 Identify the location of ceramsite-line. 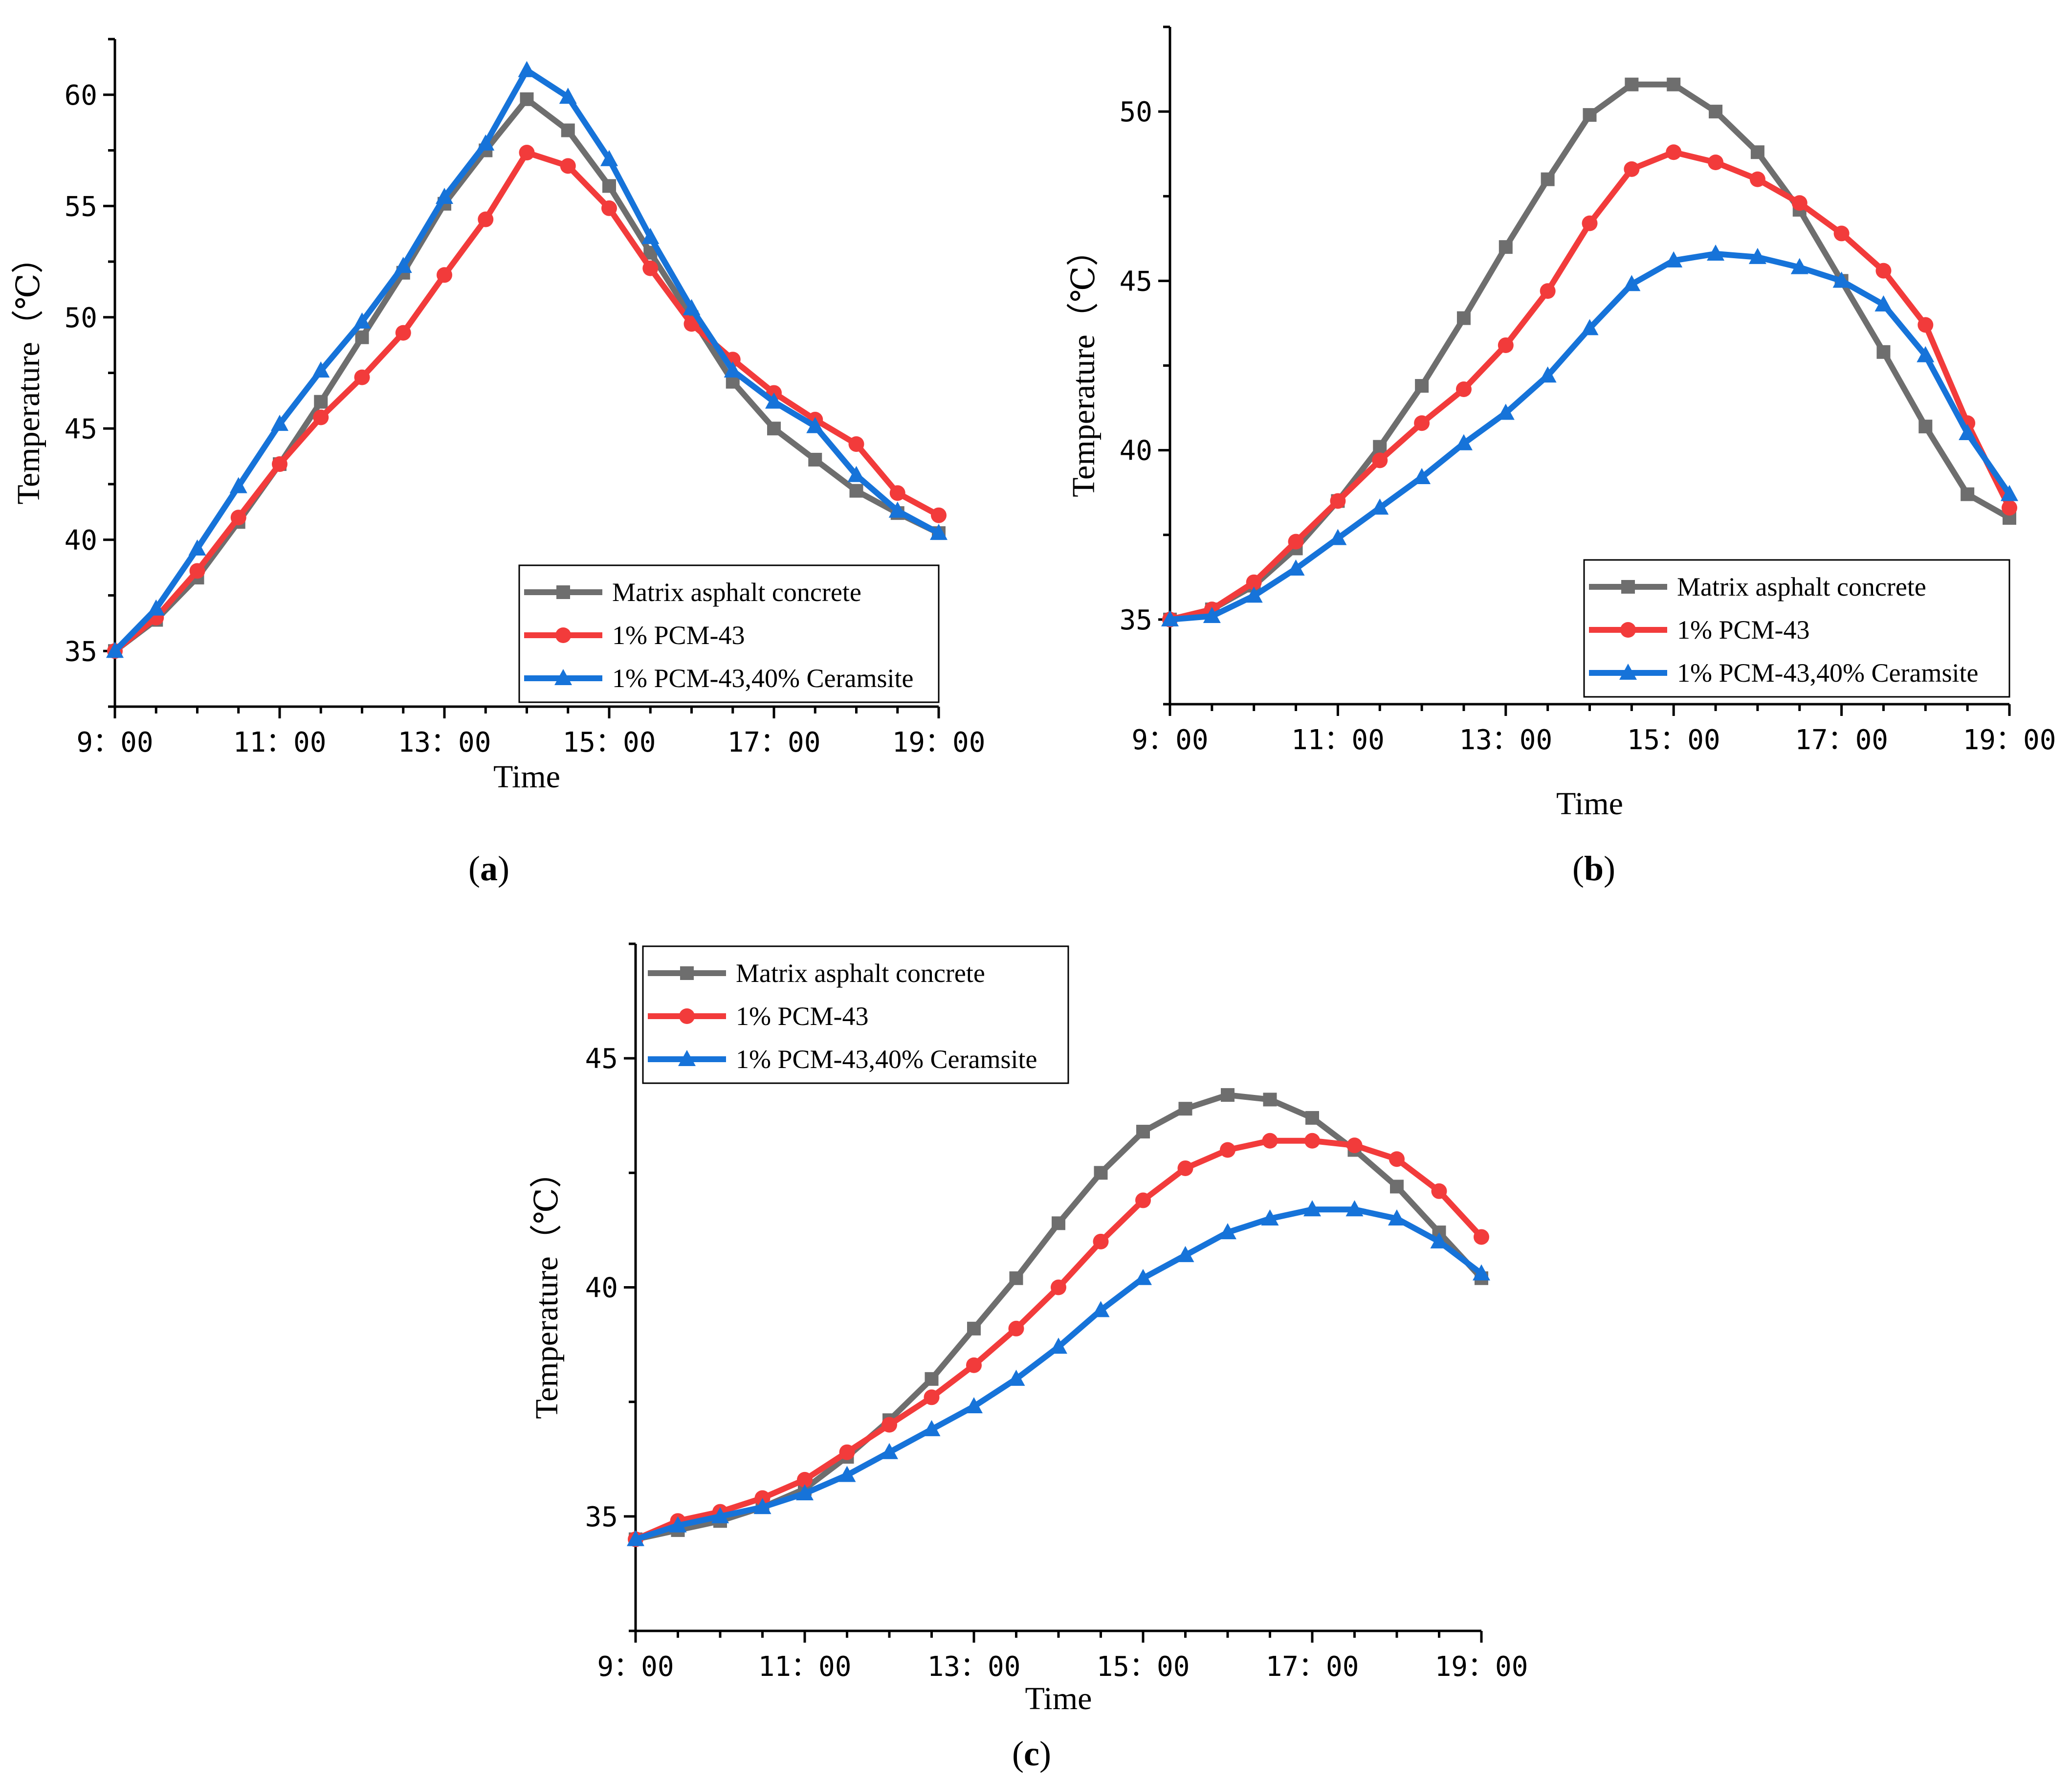
(1058, 1374).